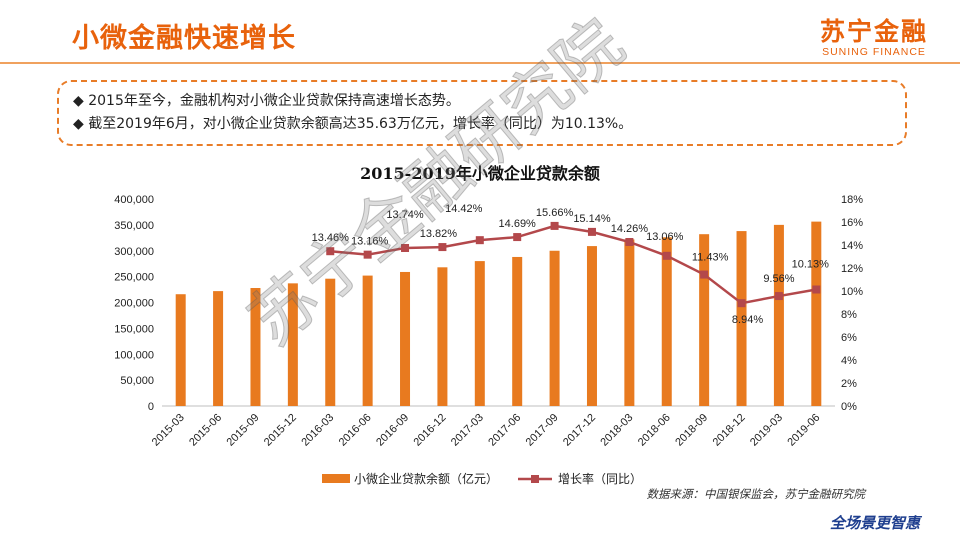 This screenshot has width=960, height=540. I want to click on x-tick-label: 2018-12, so click(729, 430).